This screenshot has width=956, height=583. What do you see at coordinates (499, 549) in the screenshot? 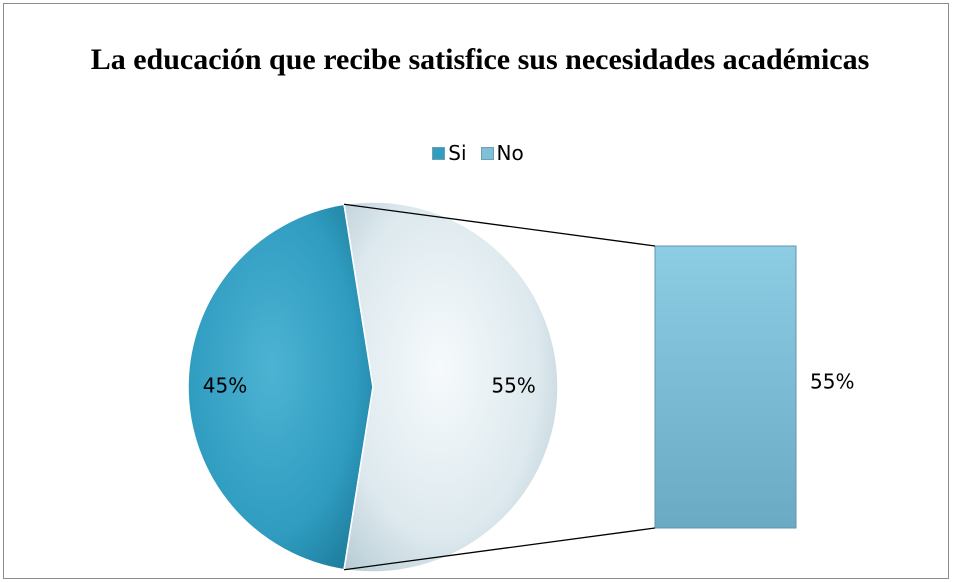
I see `connector-line-bottom` at bounding box center [499, 549].